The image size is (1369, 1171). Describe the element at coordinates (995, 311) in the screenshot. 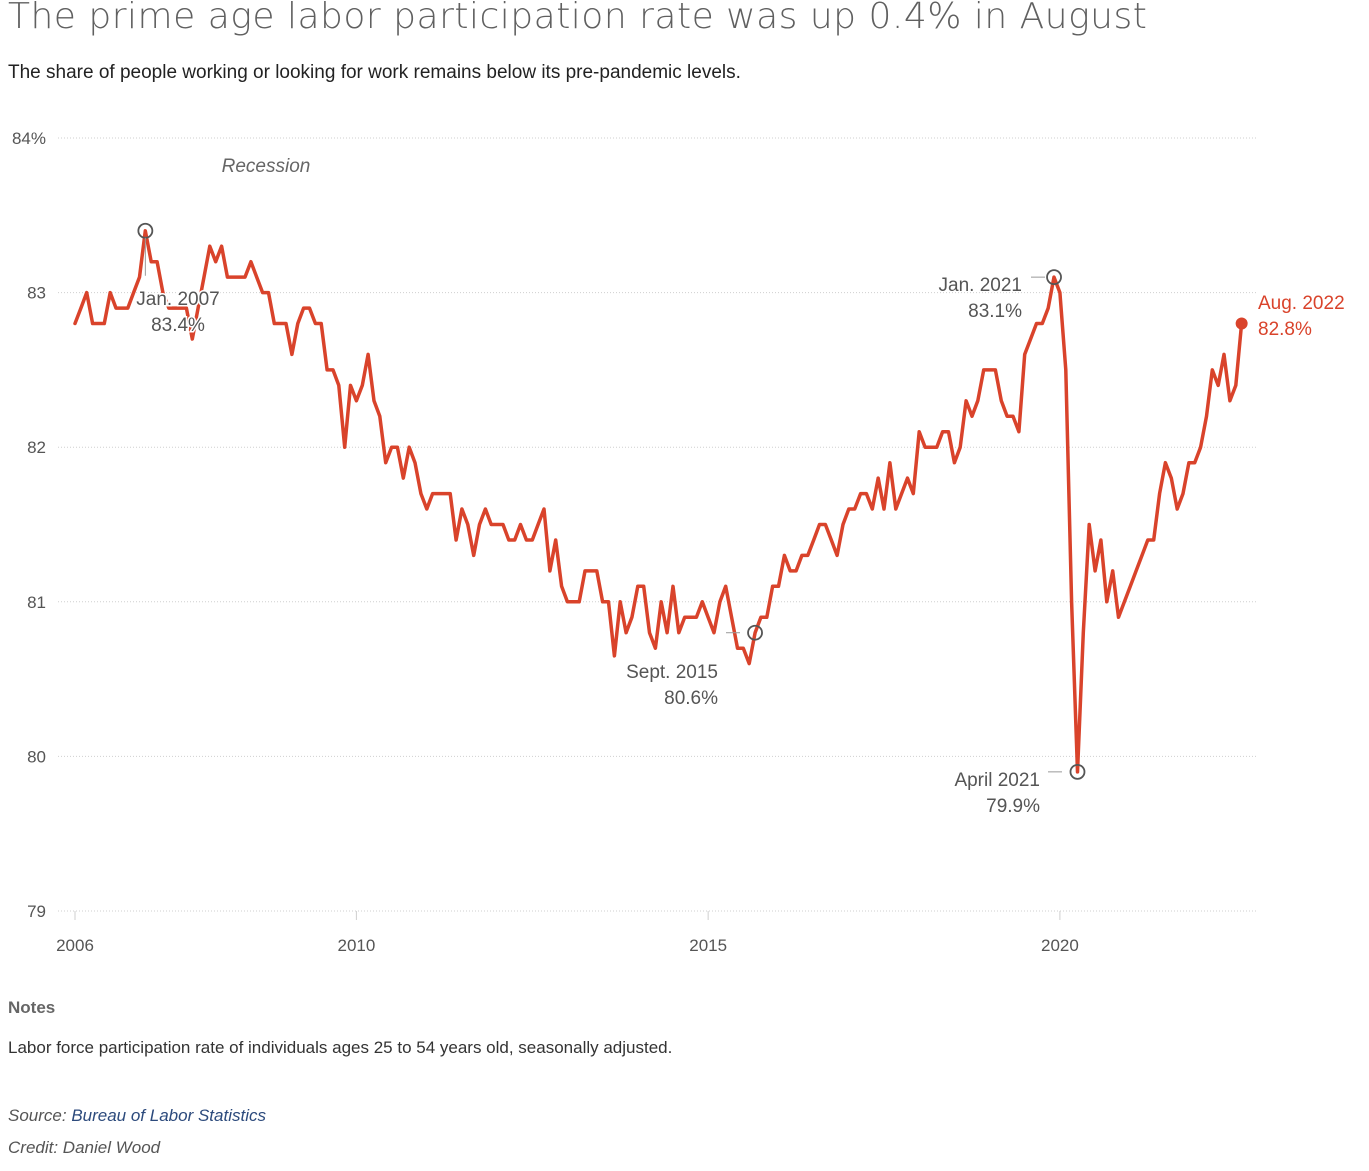

I see `annotation-value: 83.1%` at that location.